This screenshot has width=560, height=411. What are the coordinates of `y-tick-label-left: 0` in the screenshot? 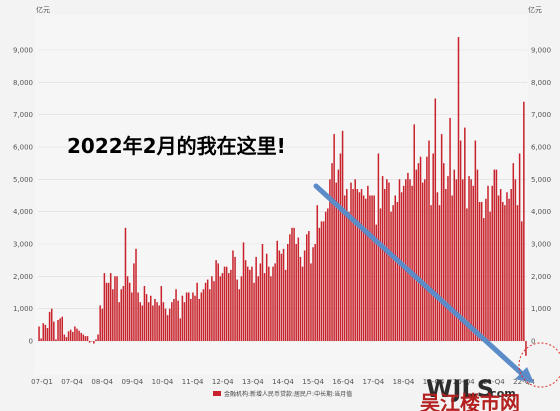 It's located at (31, 342).